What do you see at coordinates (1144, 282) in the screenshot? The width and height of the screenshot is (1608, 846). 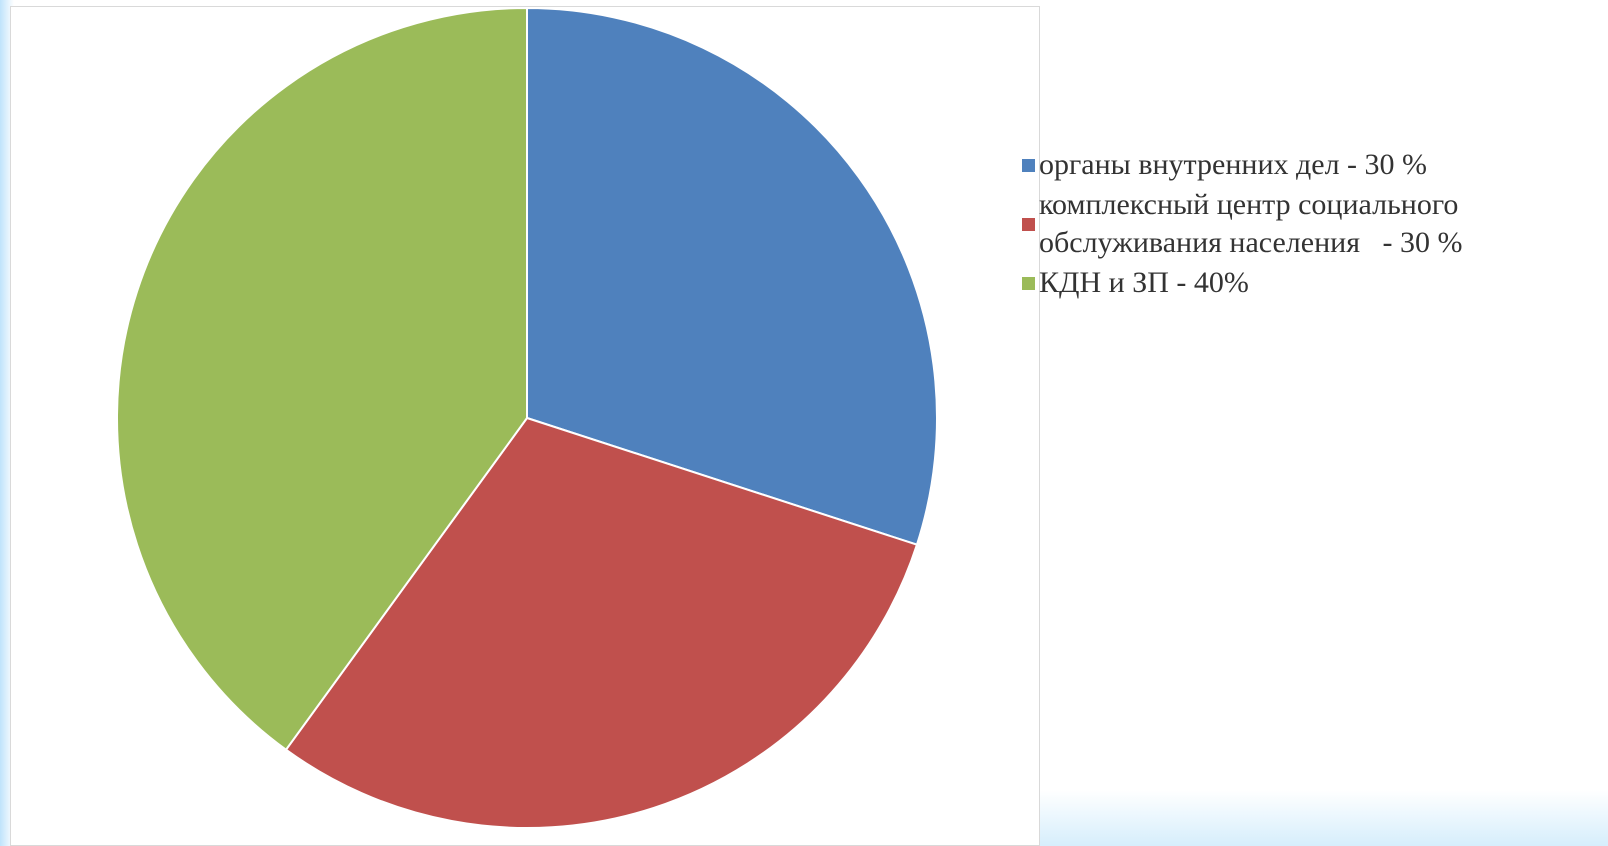 I see `legend-label: КДН и ЗП - 40%` at bounding box center [1144, 282].